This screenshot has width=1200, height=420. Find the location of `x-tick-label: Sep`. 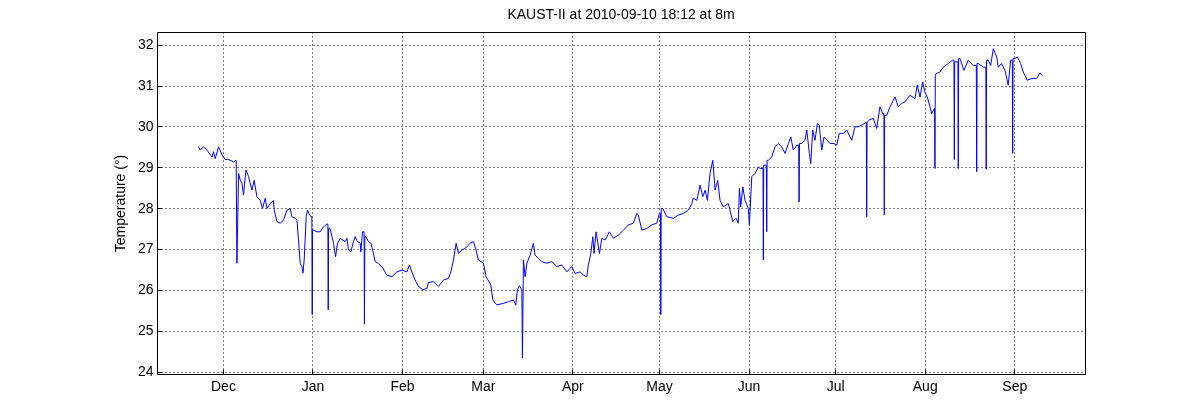

x-tick-label: Sep is located at coordinates (1015, 385).